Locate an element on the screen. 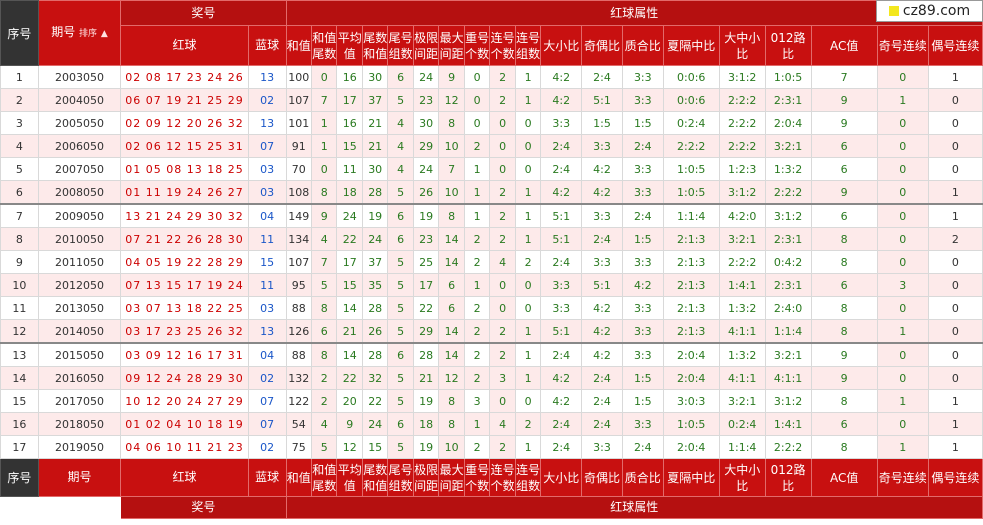 This screenshot has height=525, width=983. row-red-balls: 04 05 19 22 28 29 is located at coordinates (184, 262).